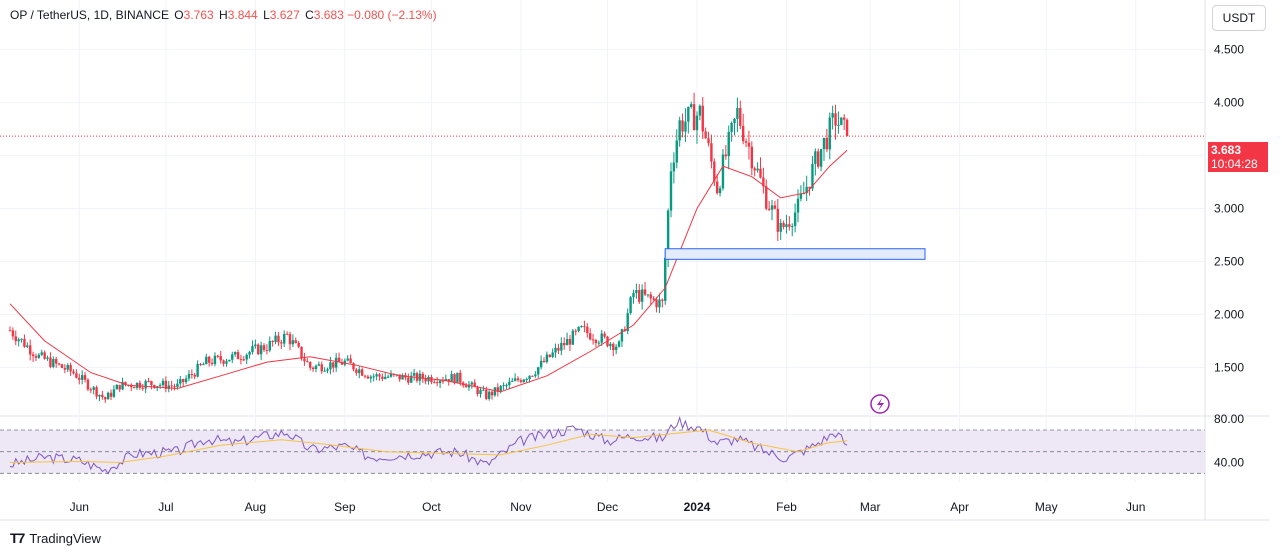 Image resolution: width=1282 pixels, height=557 pixels. Describe the element at coordinates (266, 15) in the screenshot. I see `low-label: L` at that location.